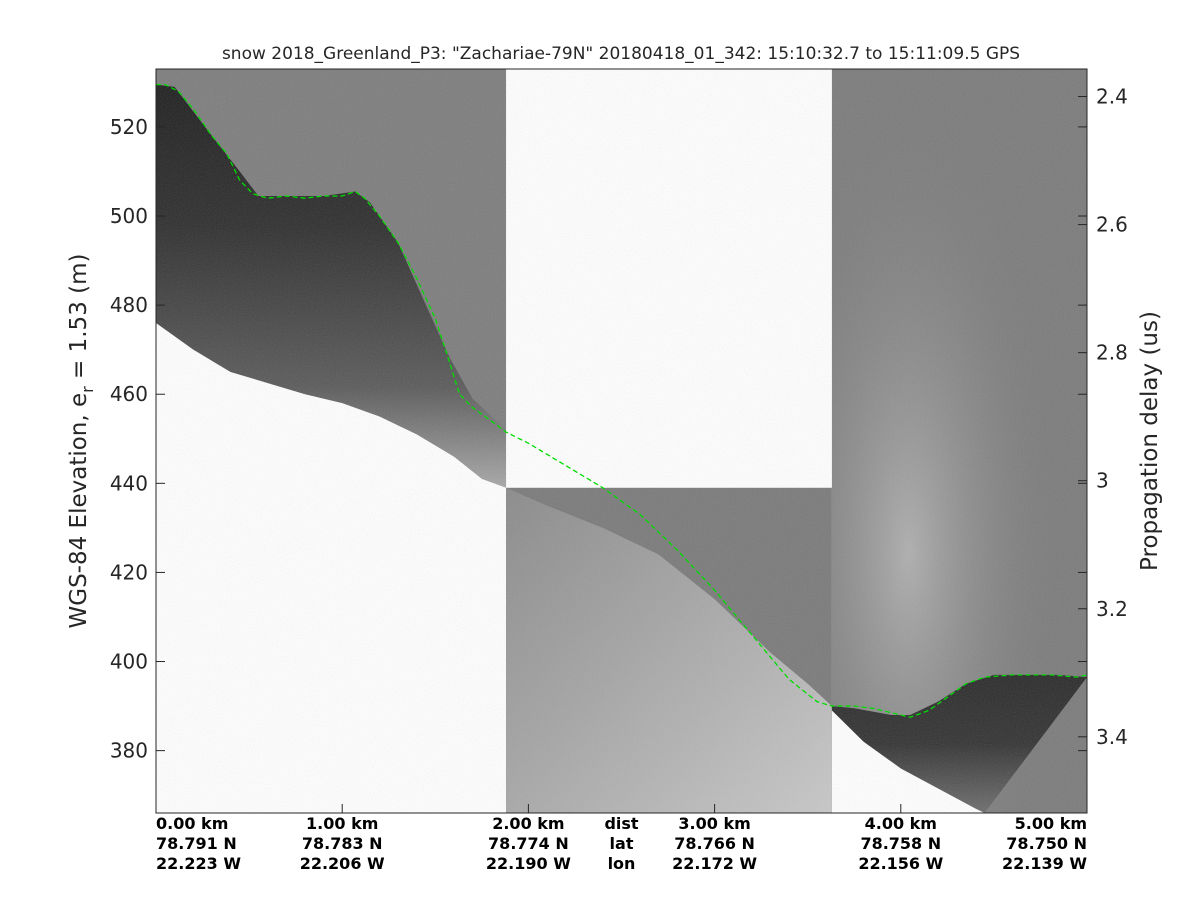 Image resolution: width=1200 pixels, height=900 pixels. I want to click on left-tick-label: 380, so click(129, 751).